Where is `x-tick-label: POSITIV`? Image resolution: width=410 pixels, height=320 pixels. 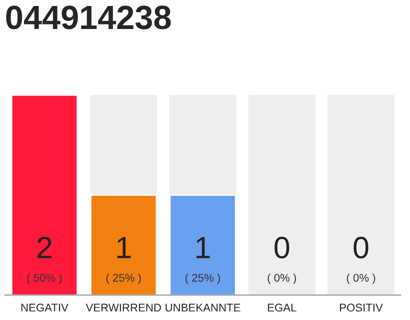
x-tick-label: POSITIV is located at coordinates (361, 308).